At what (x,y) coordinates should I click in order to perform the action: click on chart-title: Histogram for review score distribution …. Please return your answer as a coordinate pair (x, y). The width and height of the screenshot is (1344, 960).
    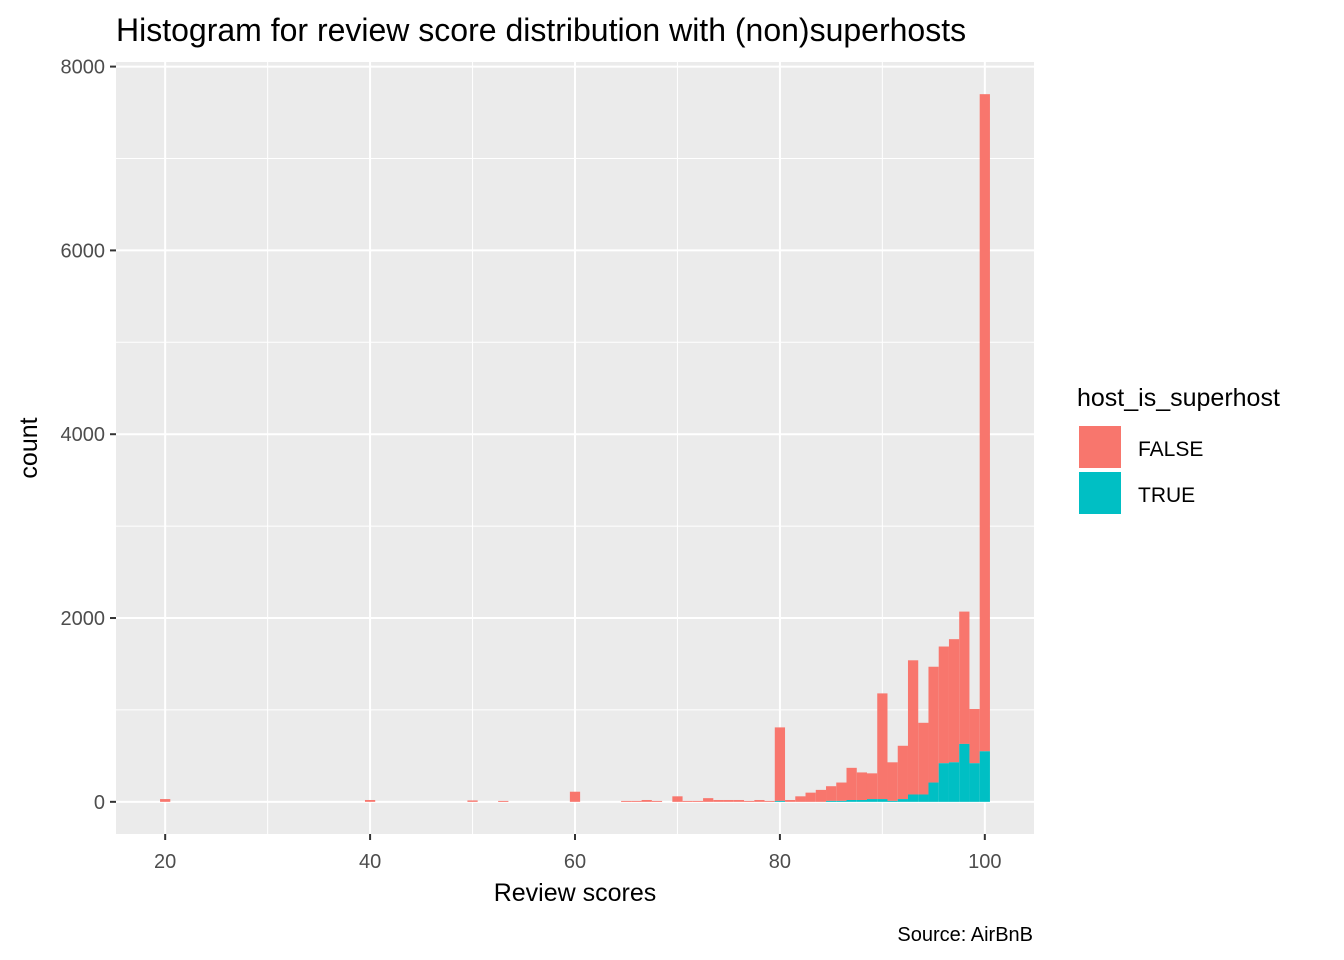
    Looking at the image, I should click on (541, 30).